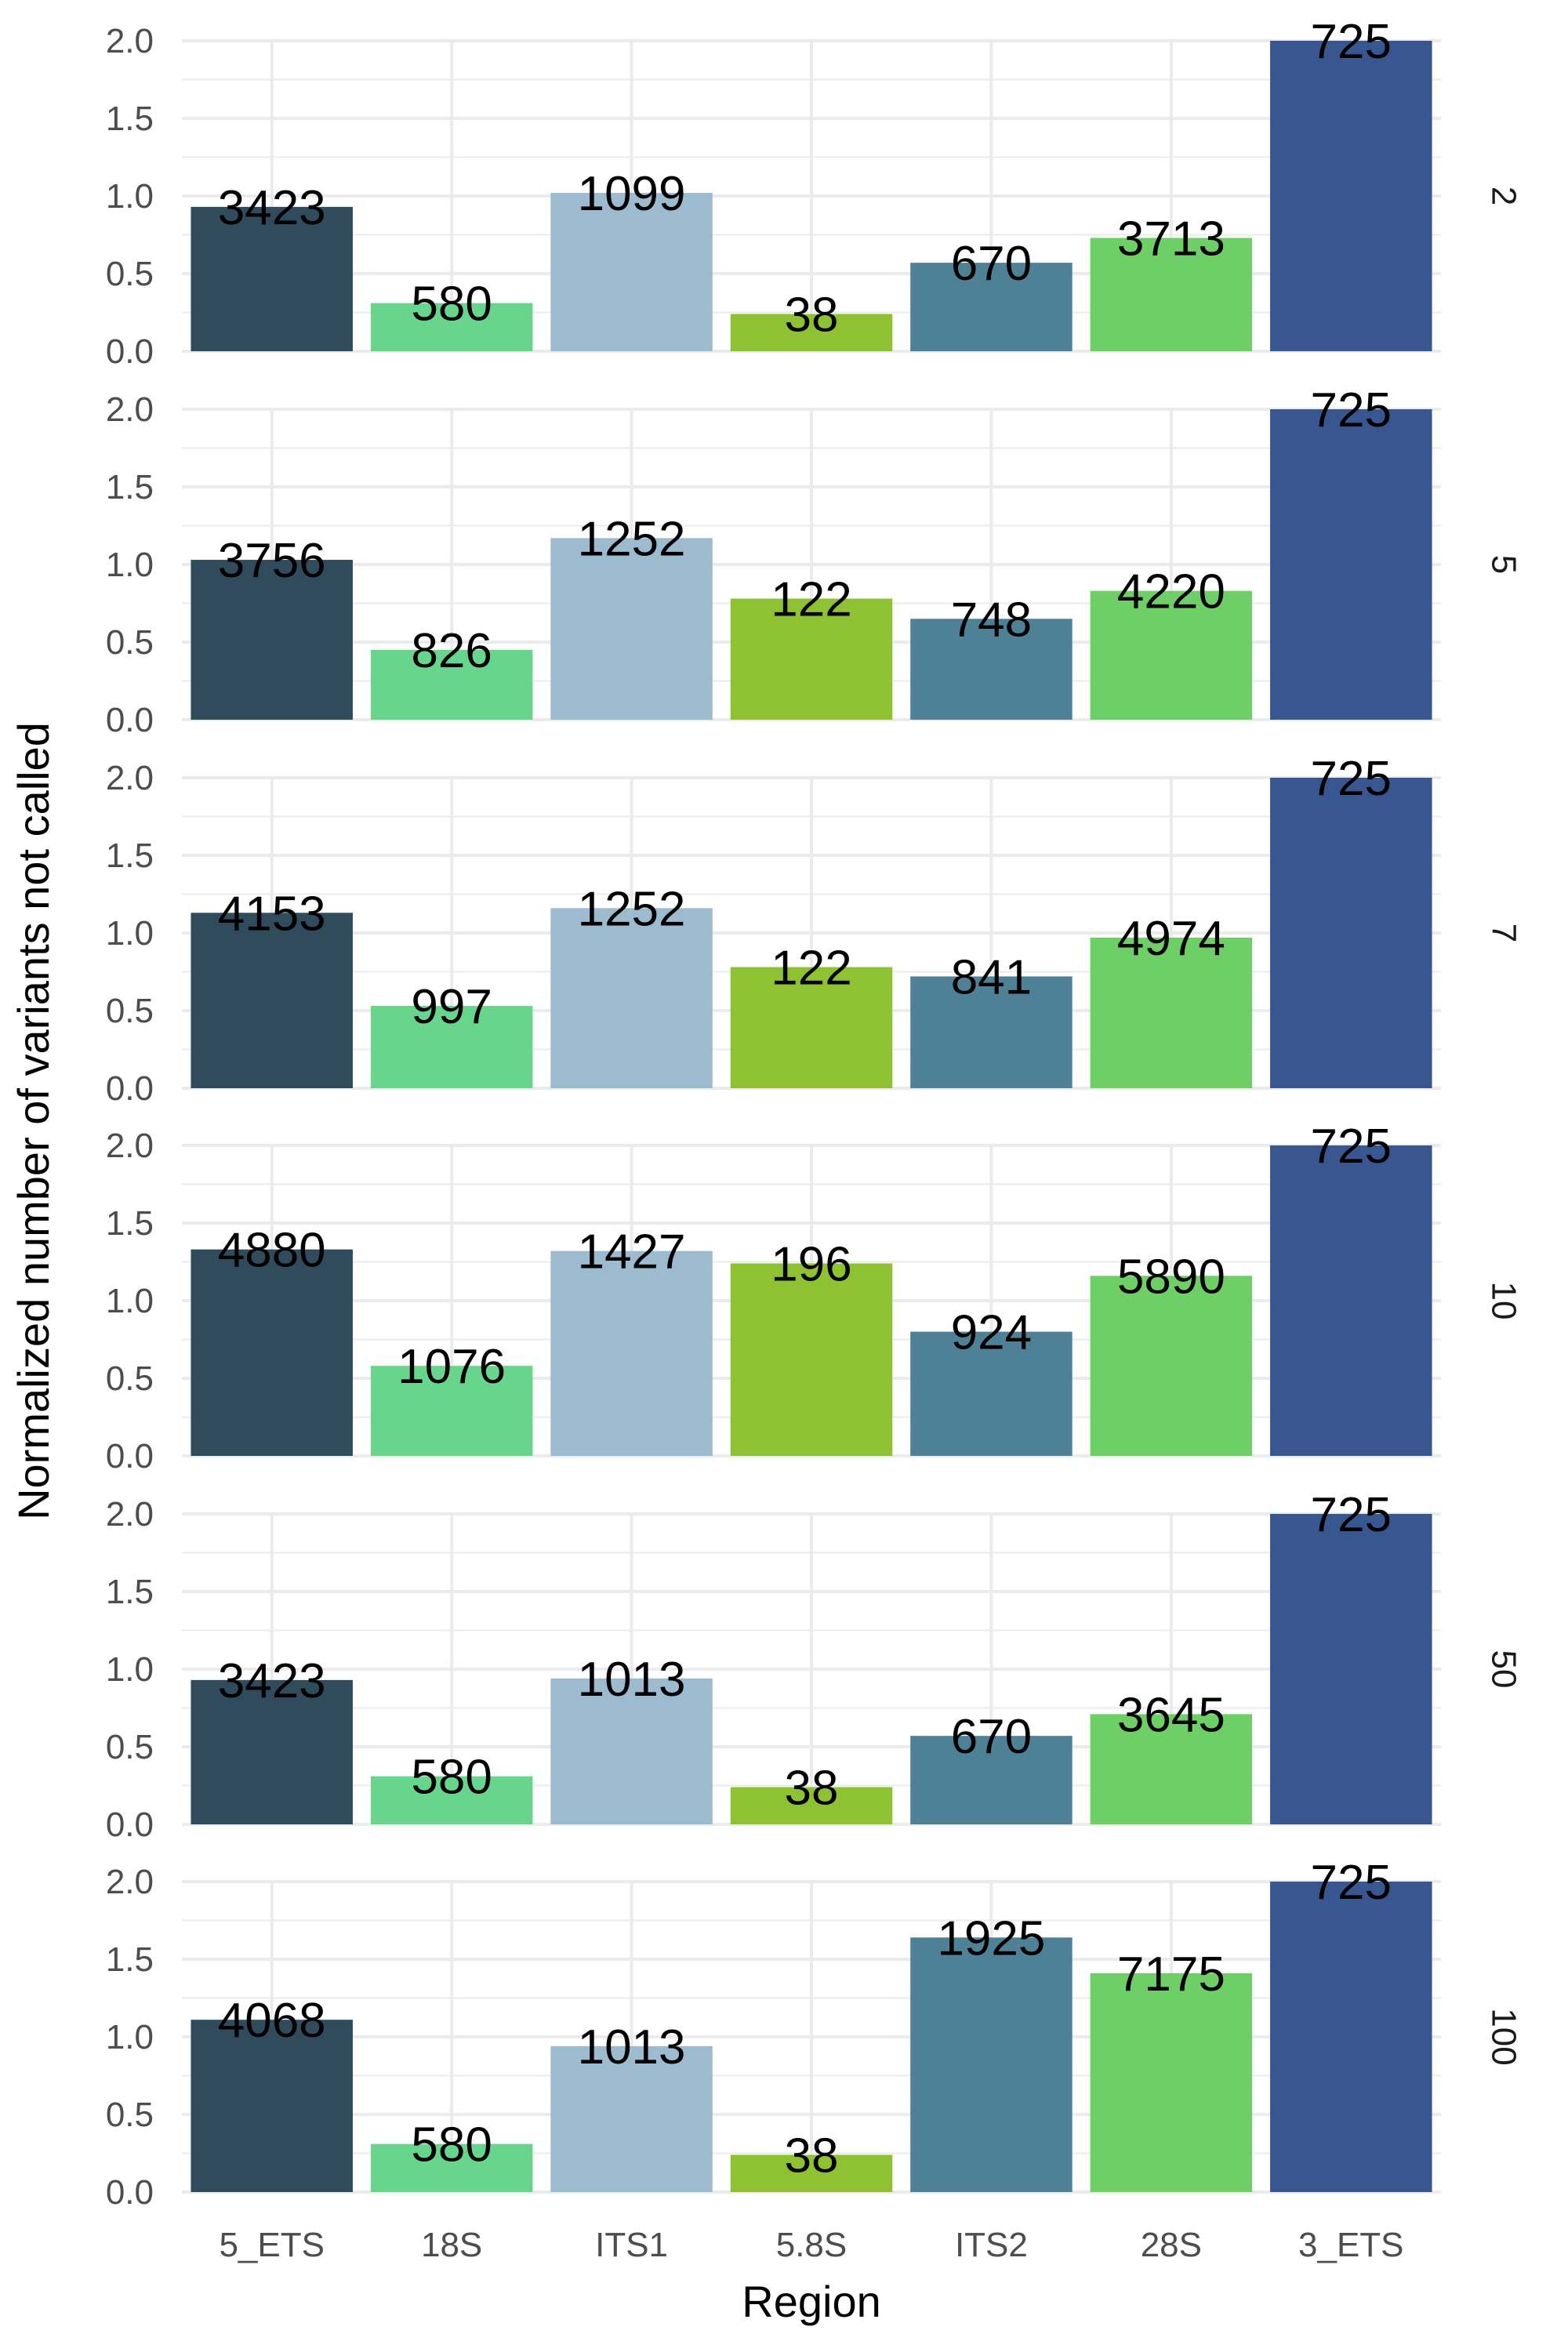 The width and height of the screenshot is (1568, 2352). What do you see at coordinates (451, 2245) in the screenshot?
I see `x-tick-label: 18S` at bounding box center [451, 2245].